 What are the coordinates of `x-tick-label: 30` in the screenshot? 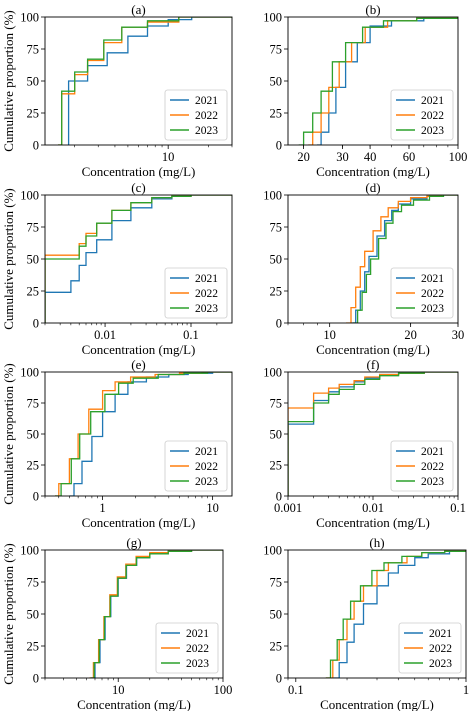 It's located at (458, 335).